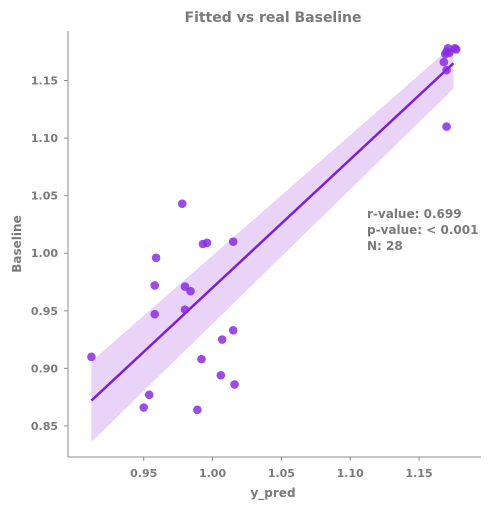 Image resolution: width=490 pixels, height=510 pixels. Describe the element at coordinates (272, 493) in the screenshot. I see `x-axis-label: y_pred` at that location.